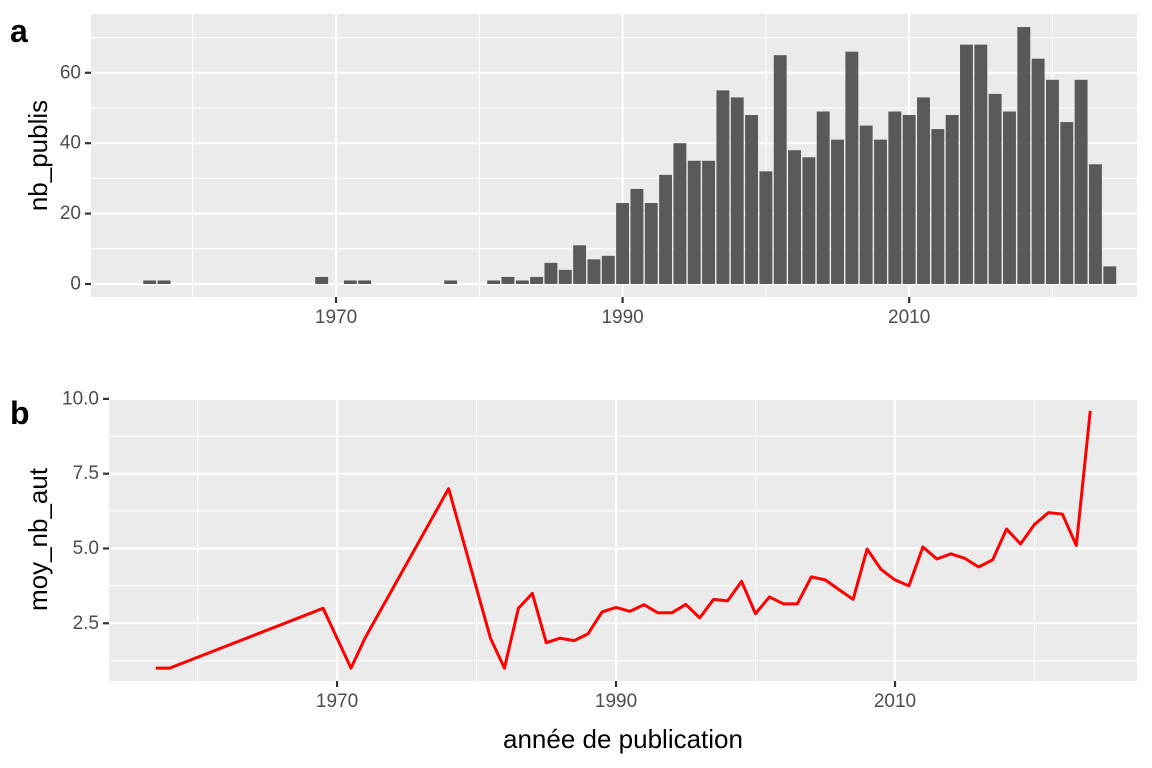  Describe the element at coordinates (623, 739) in the screenshot. I see `x-axis-title: année de publication` at that location.